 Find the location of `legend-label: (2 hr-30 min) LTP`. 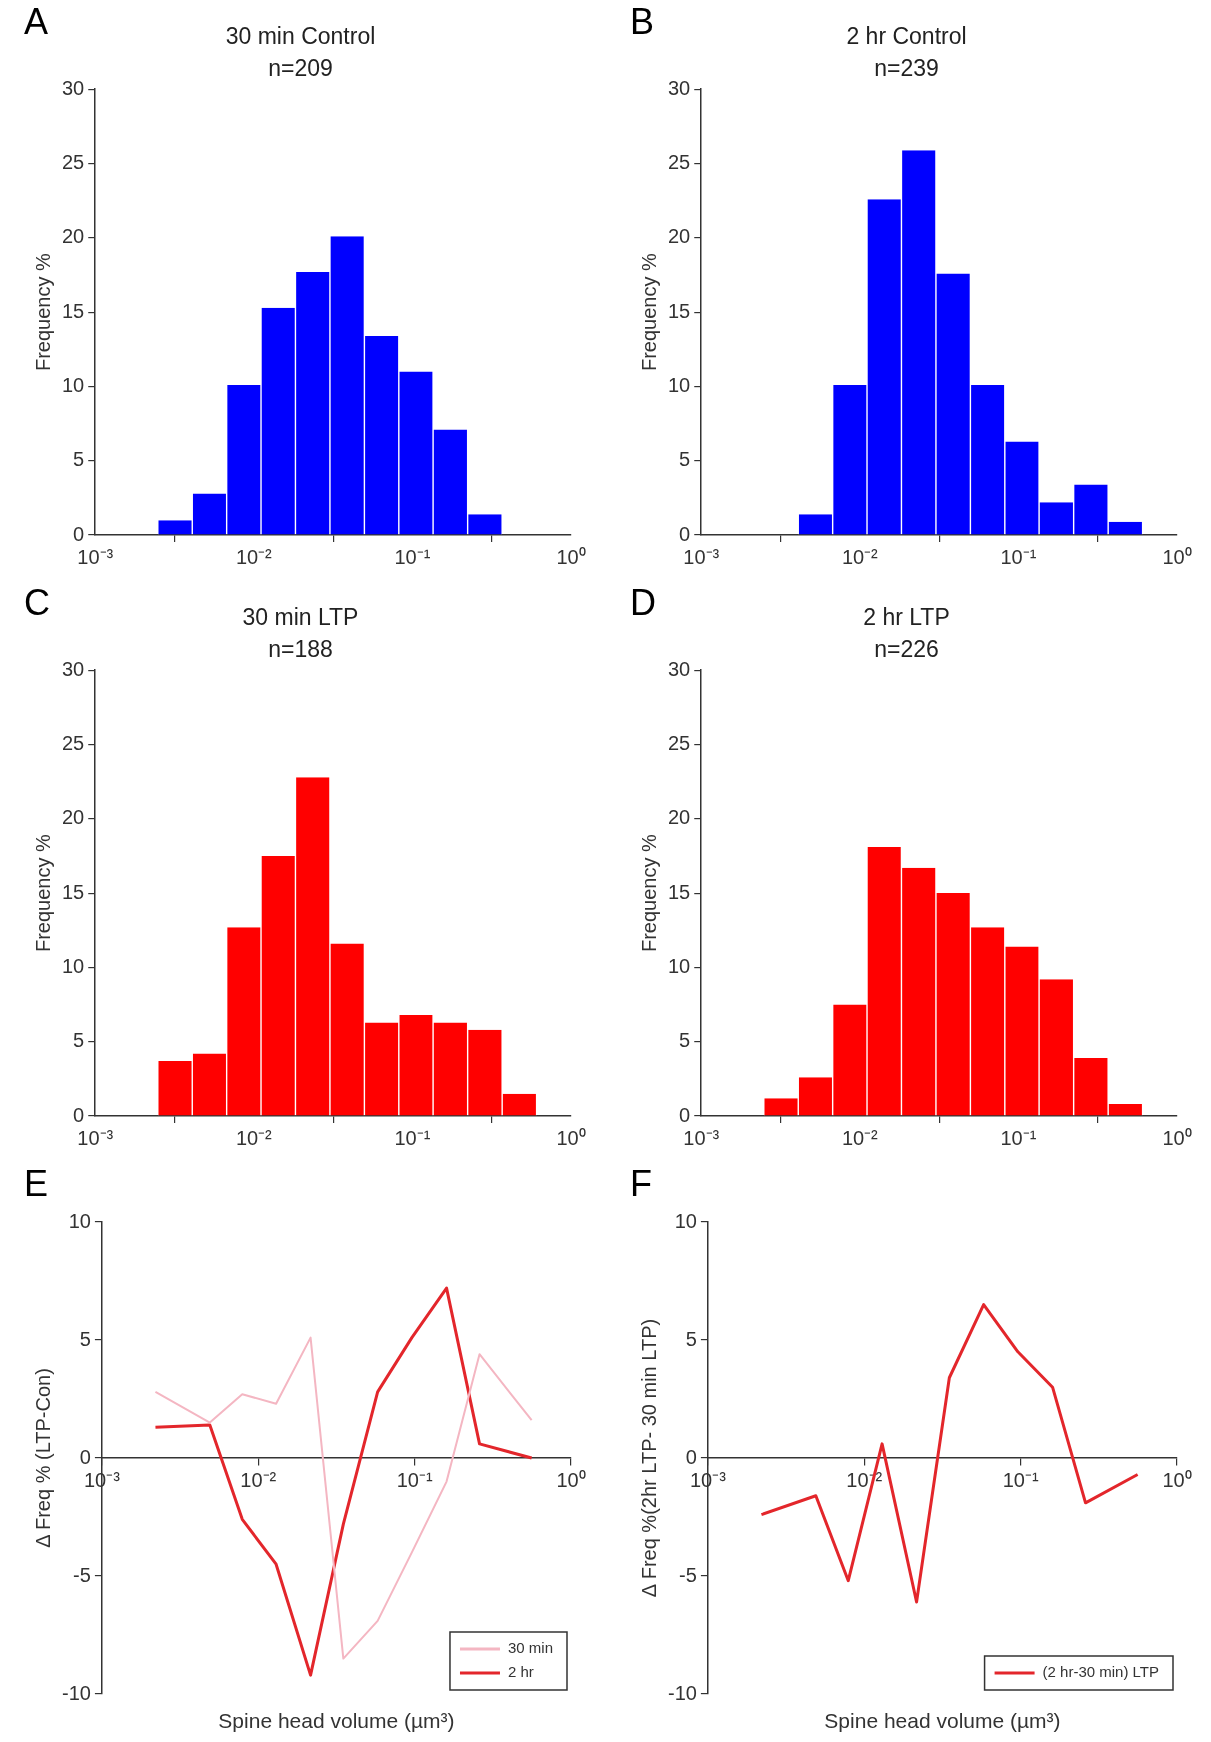

legend-label: (2 hr-30 min) LTP is located at coordinates (1100, 1672).